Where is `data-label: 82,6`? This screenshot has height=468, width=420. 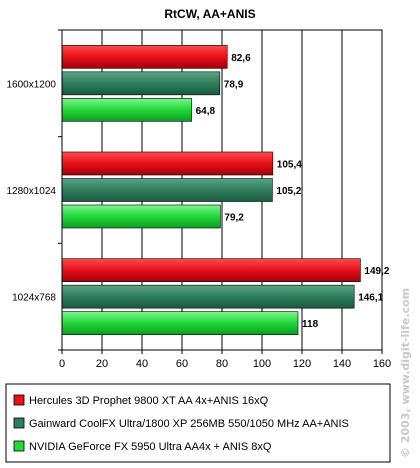
data-label: 82,6 is located at coordinates (241, 58).